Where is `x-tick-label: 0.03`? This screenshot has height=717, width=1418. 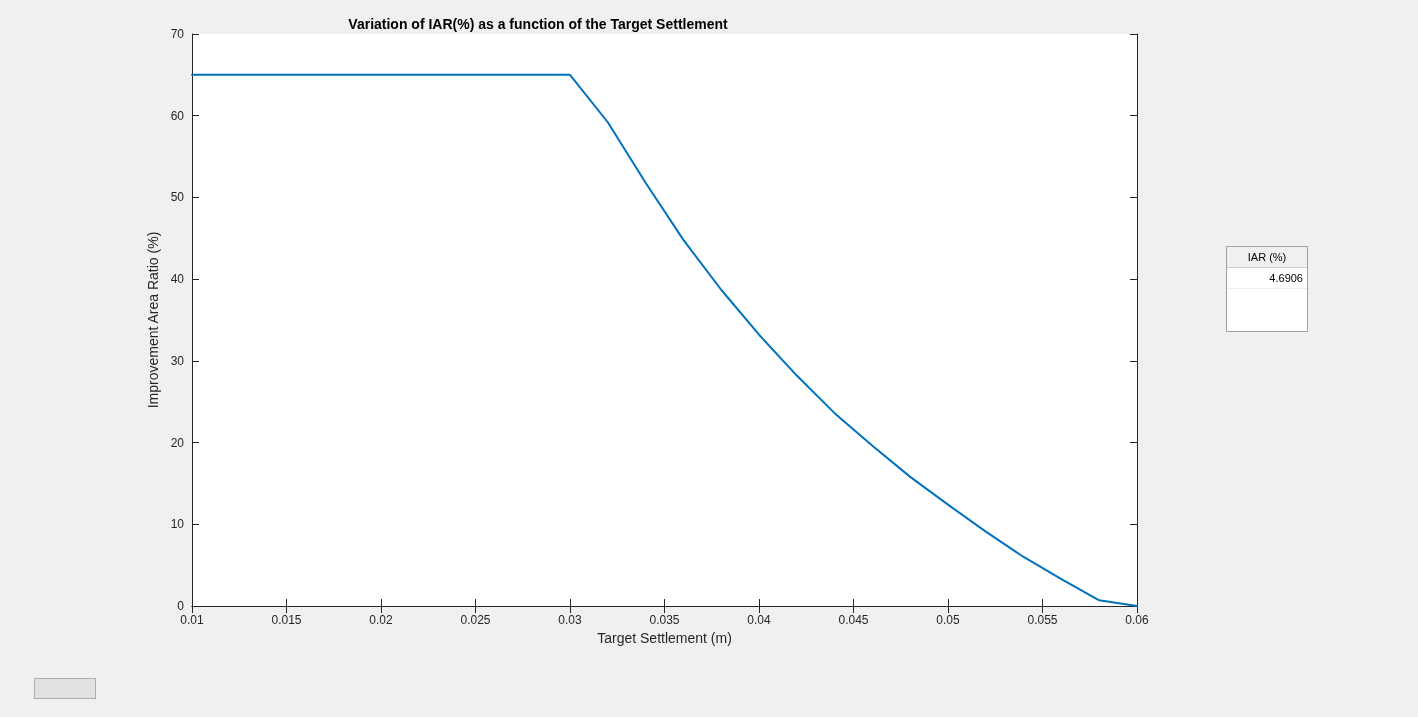 x-tick-label: 0.03 is located at coordinates (570, 620).